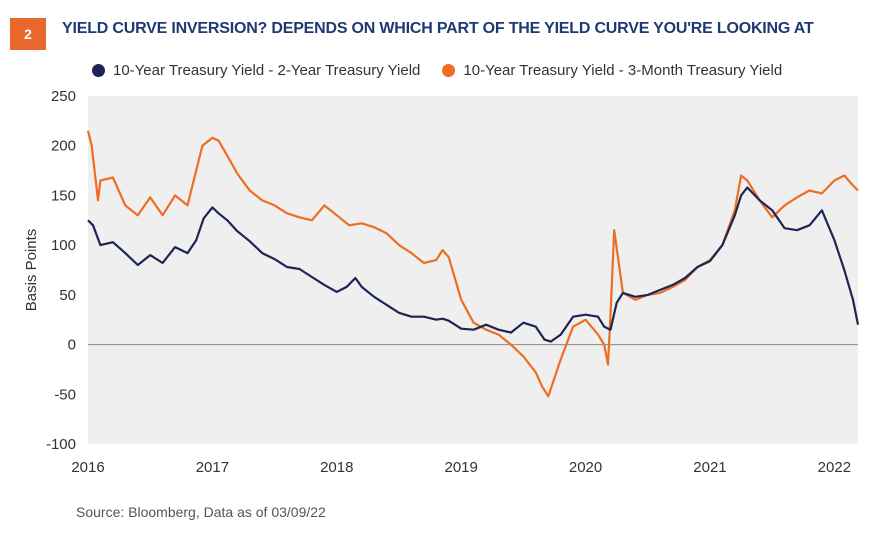 This screenshot has width=874, height=538. I want to click on y-tick-label: 250, so click(63, 96).